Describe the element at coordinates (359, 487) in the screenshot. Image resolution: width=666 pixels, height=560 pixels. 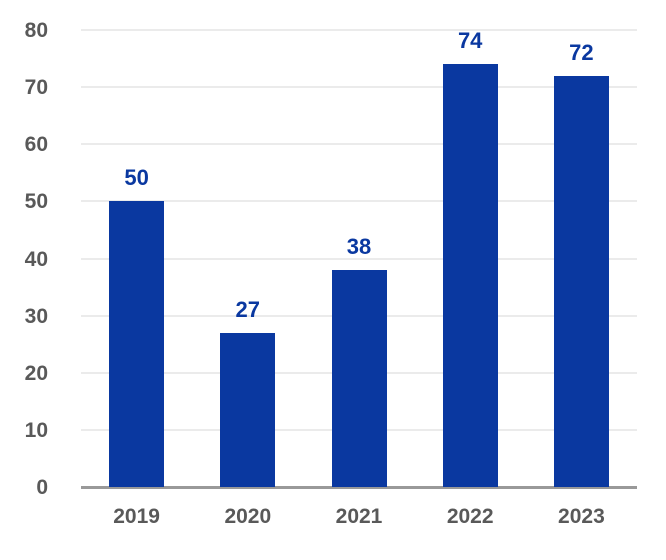
I see `x-axis-line` at that location.